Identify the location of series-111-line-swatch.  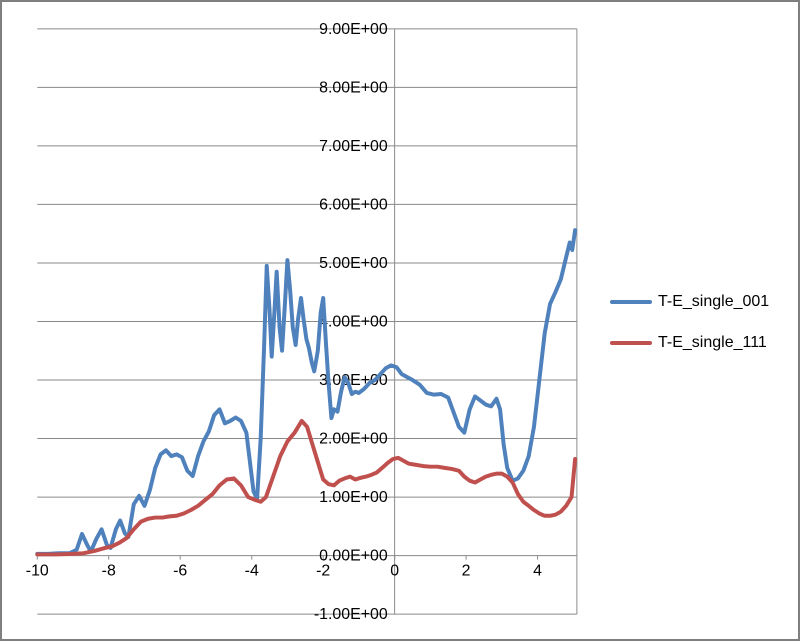
(631, 343).